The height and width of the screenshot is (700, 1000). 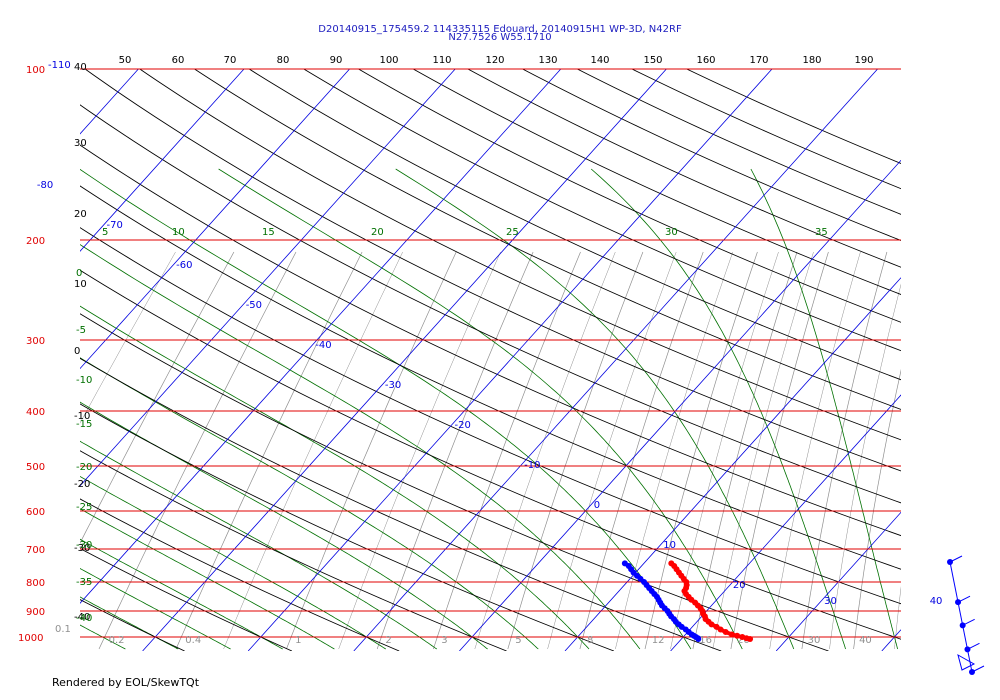 I want to click on theta-top-label: 160, so click(x=705, y=60).